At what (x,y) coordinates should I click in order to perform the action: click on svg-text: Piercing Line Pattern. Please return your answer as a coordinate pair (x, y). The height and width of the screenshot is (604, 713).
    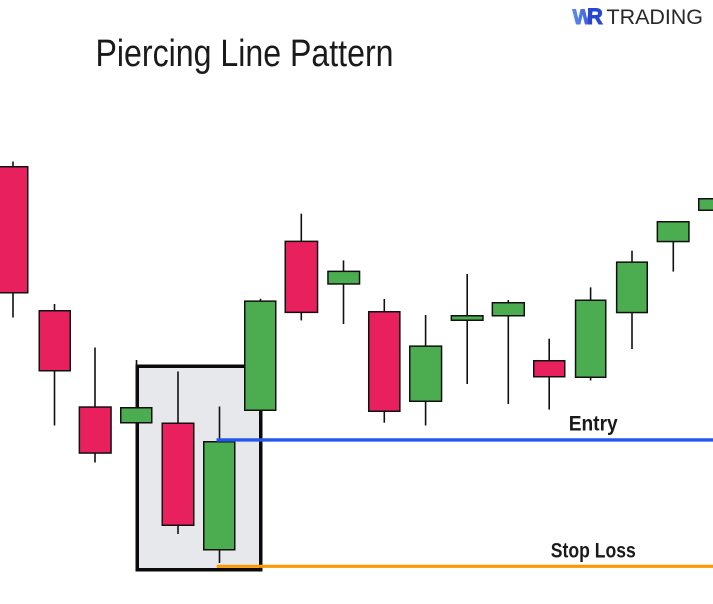
    Looking at the image, I should click on (245, 54).